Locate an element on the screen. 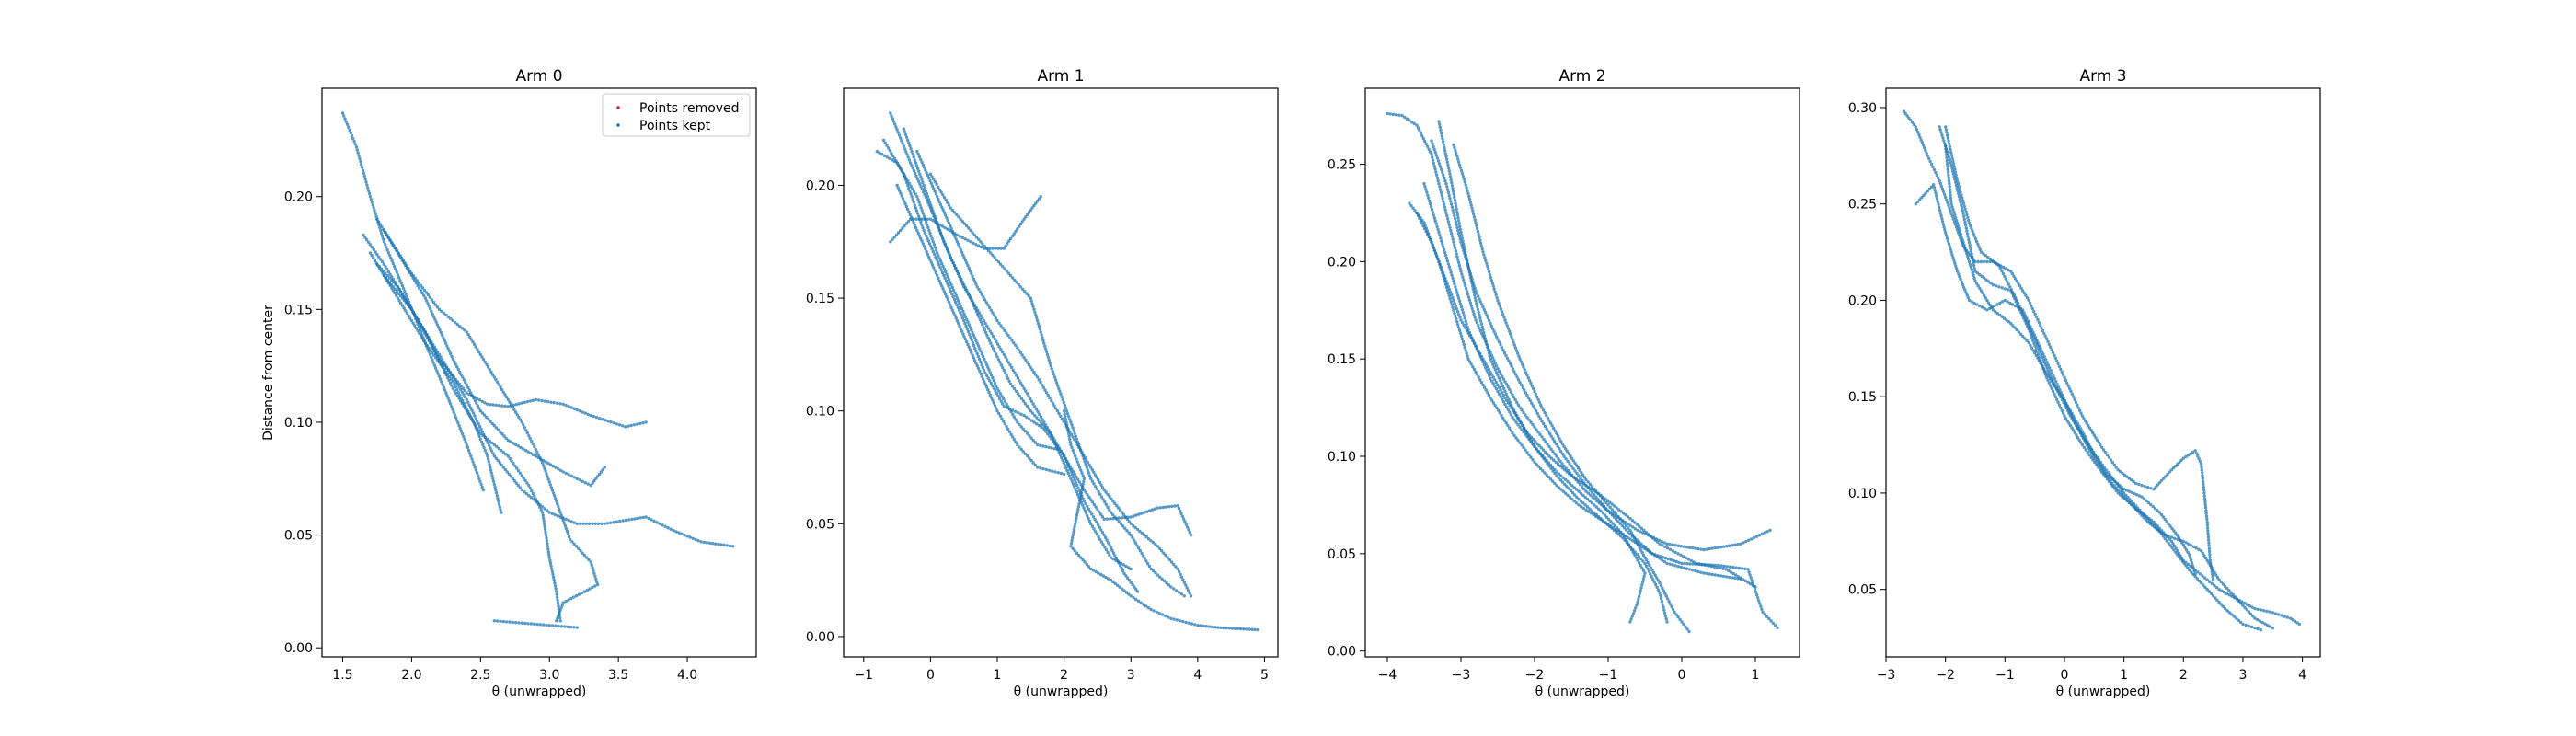 This screenshot has height=736, width=2576. legend-entry-kept: Points kept is located at coordinates (675, 126).